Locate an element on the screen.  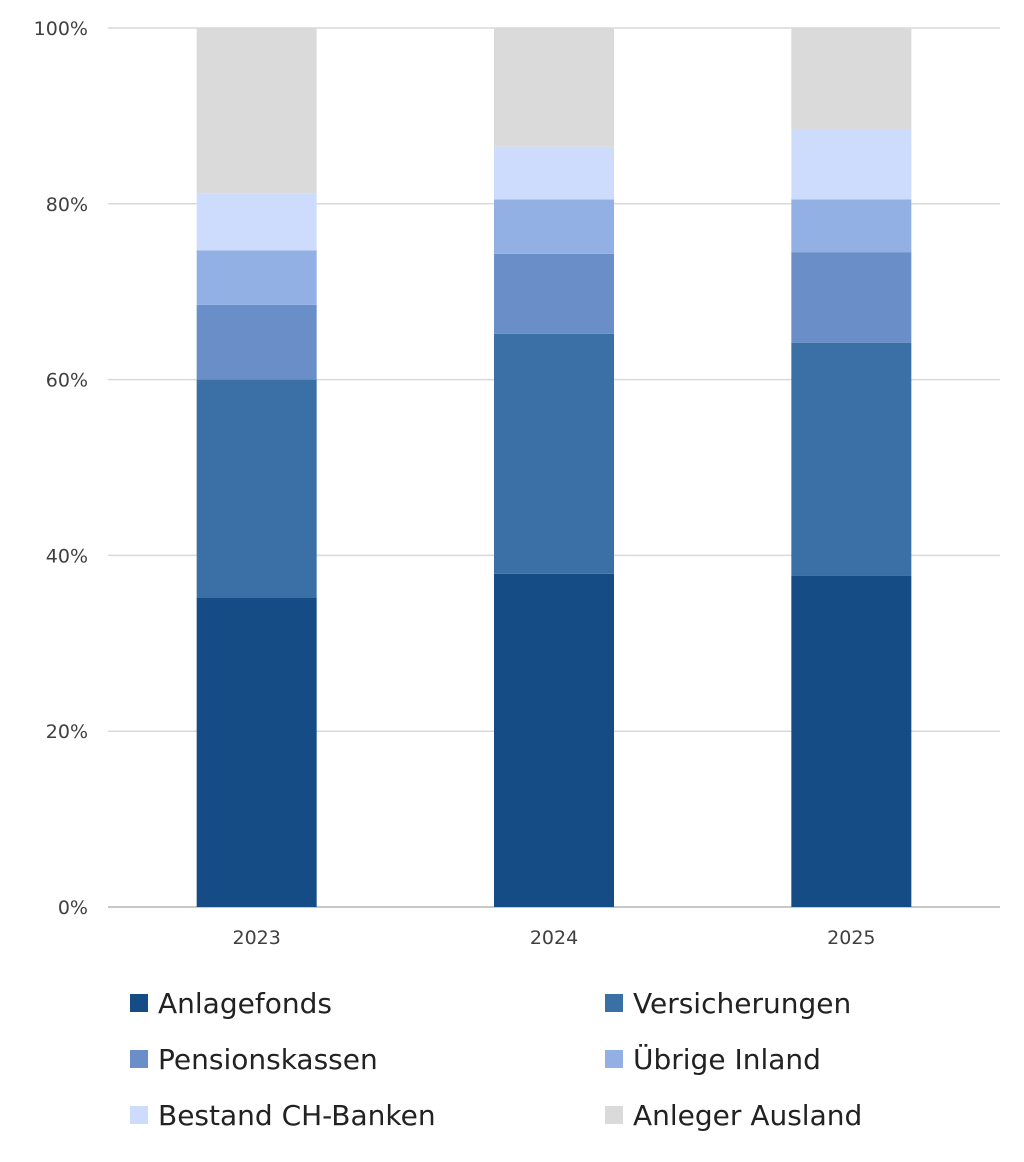
y-tick-label: 0% is located at coordinates (73, 908).